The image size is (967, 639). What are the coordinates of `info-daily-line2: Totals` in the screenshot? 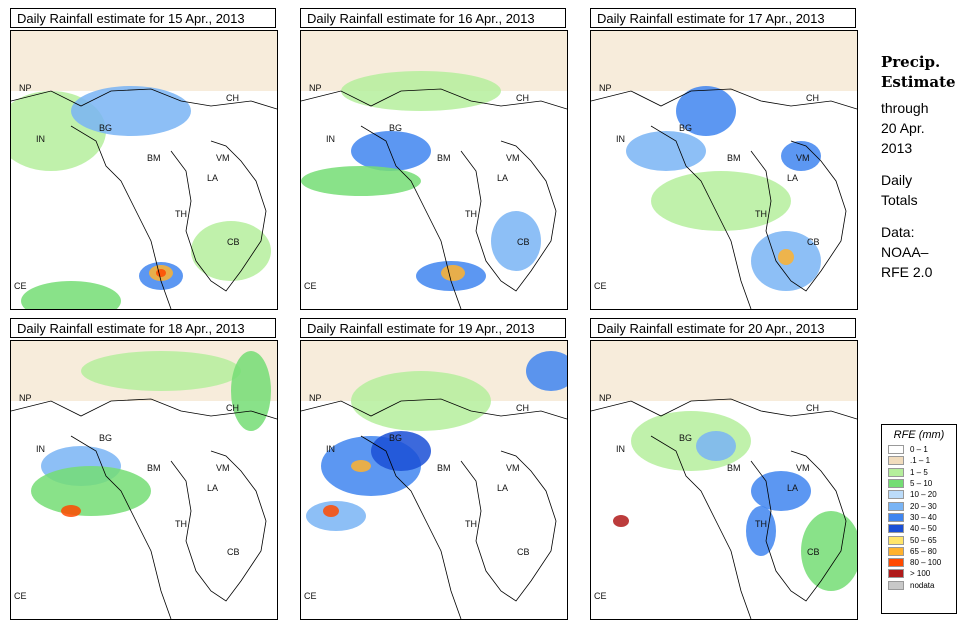 It's located at (899, 200).